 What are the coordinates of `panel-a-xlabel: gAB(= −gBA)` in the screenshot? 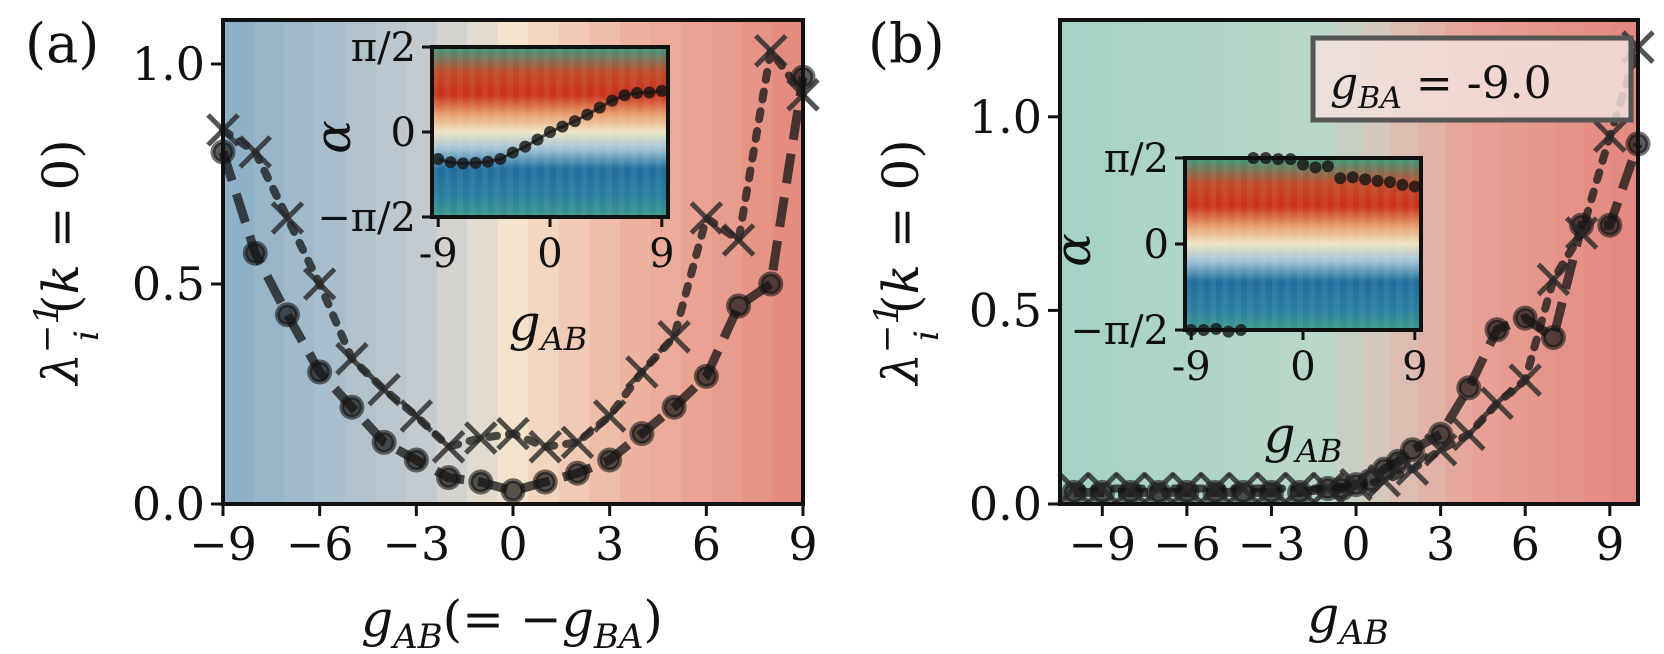 It's located at (512, 622).